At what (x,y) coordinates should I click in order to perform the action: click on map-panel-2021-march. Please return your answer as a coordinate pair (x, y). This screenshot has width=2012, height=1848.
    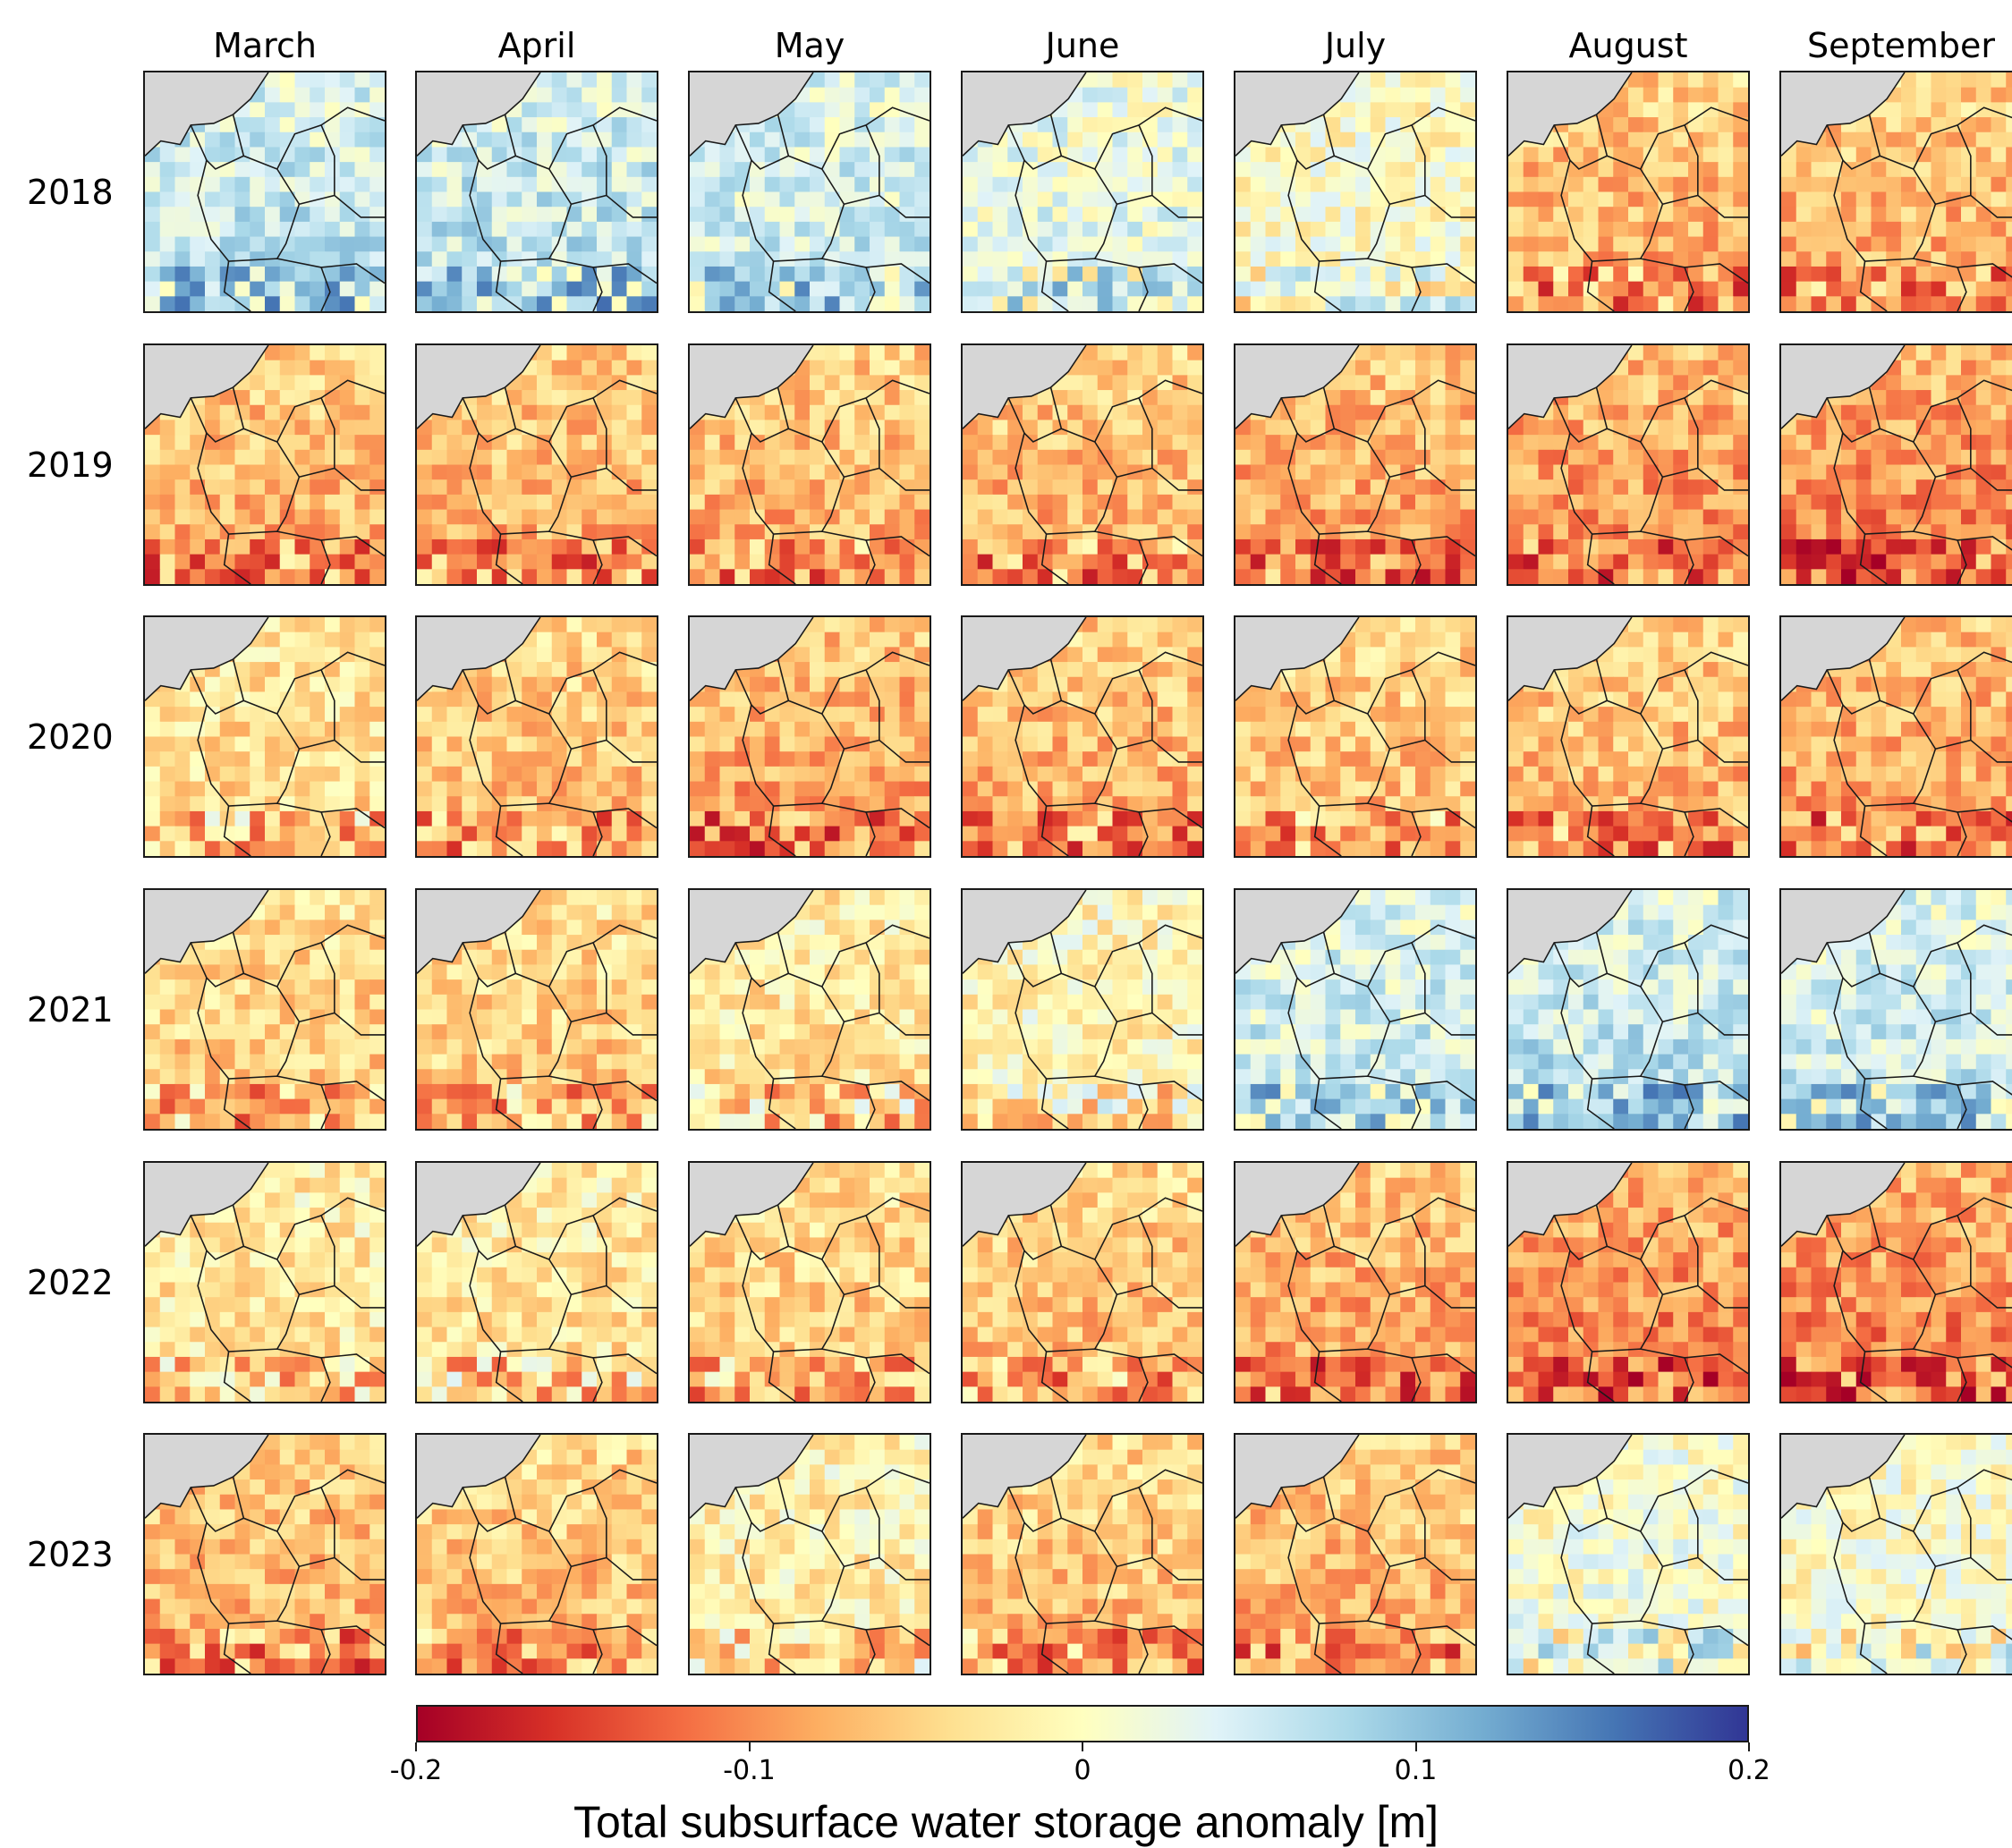
    Looking at the image, I should click on (264, 1010).